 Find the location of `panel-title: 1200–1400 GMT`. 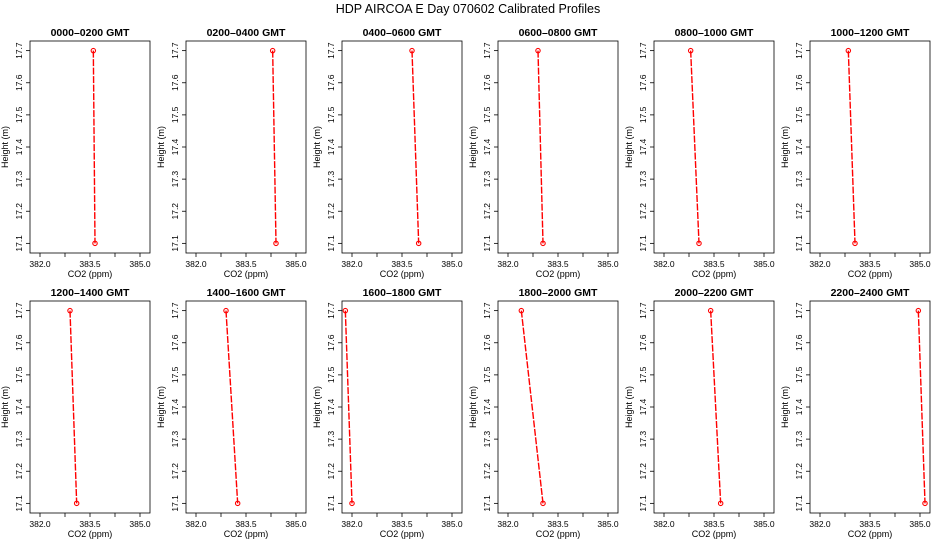

panel-title: 1200–1400 GMT is located at coordinates (90, 293).